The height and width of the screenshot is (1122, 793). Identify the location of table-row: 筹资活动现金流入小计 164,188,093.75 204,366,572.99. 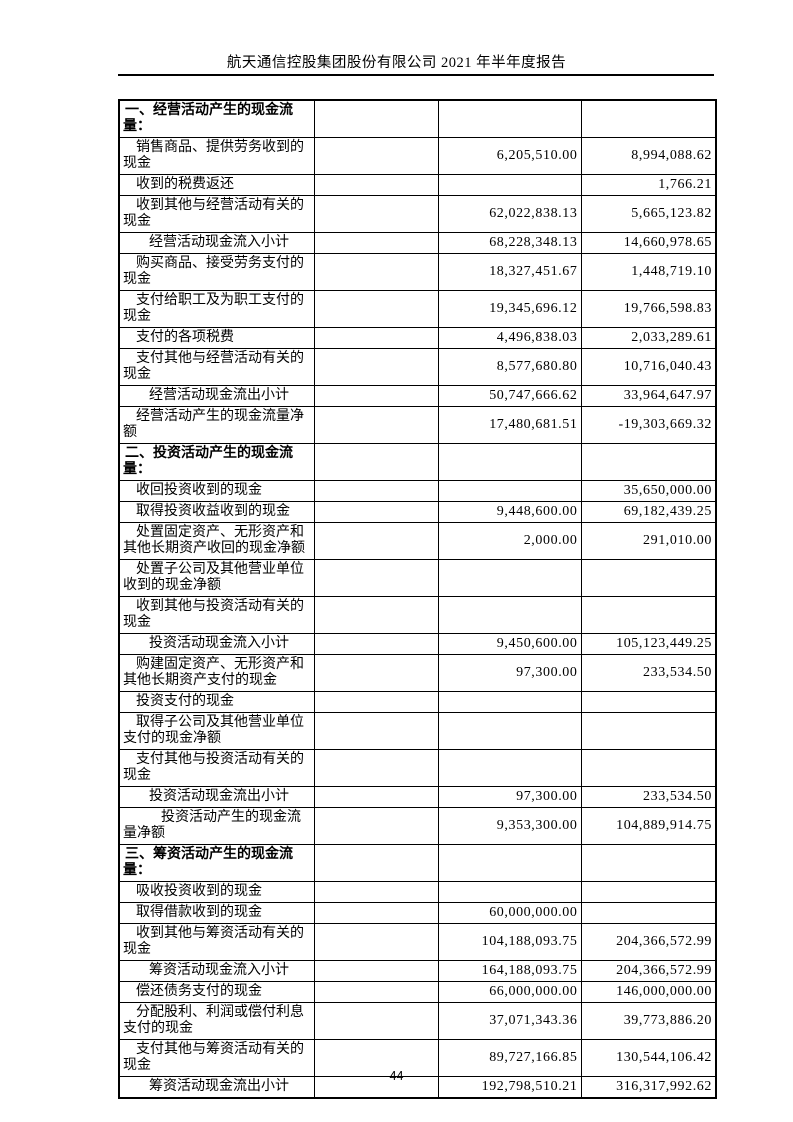
(417, 971).